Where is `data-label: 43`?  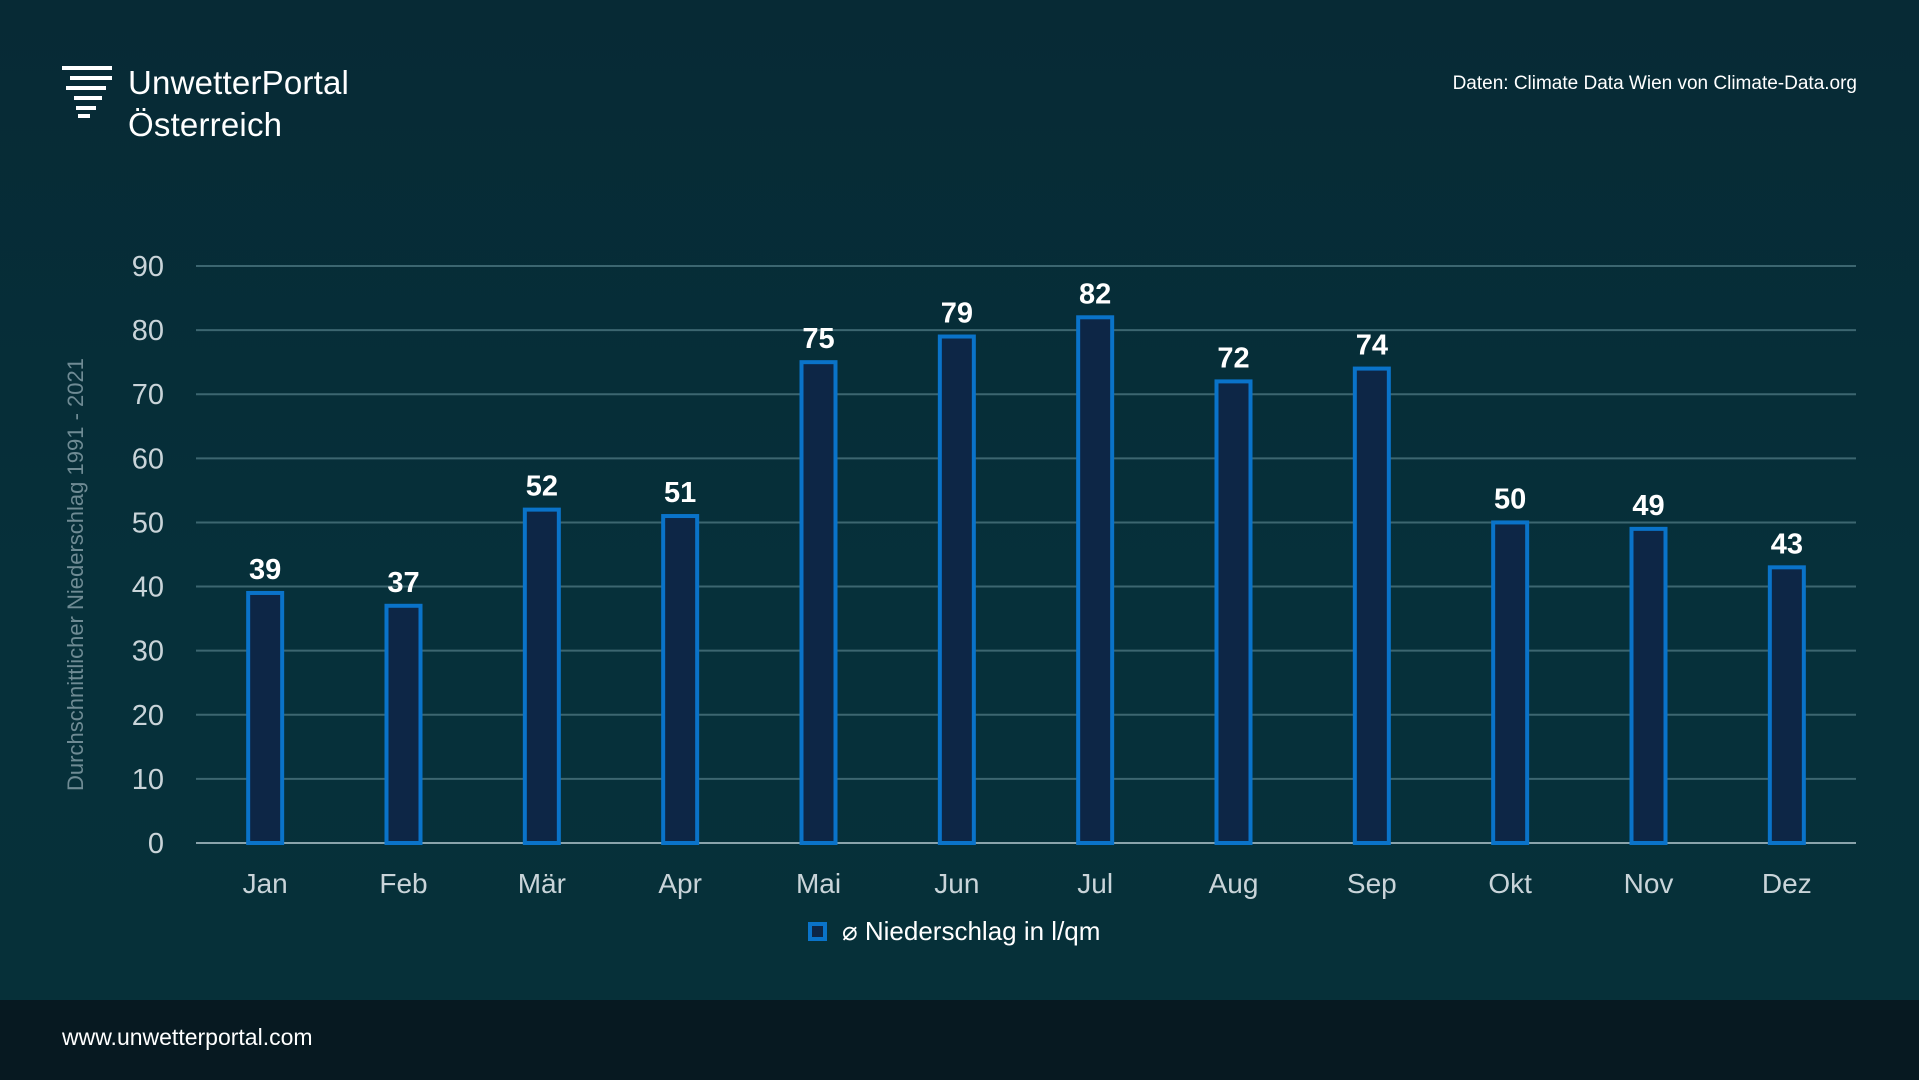
data-label: 43 is located at coordinates (1787, 544).